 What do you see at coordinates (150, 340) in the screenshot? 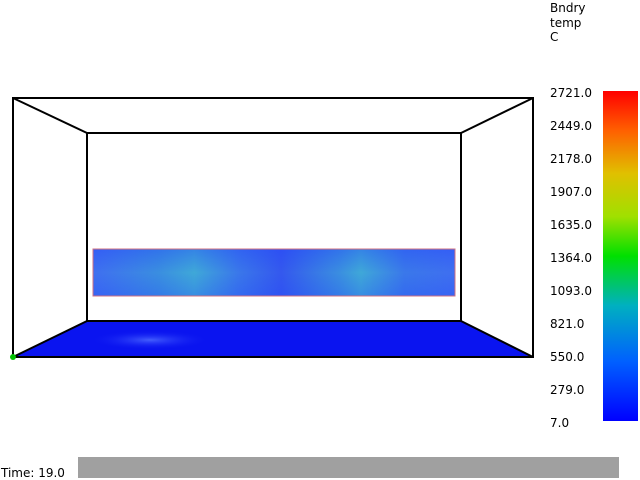
I see `floor-warm-spot` at bounding box center [150, 340].